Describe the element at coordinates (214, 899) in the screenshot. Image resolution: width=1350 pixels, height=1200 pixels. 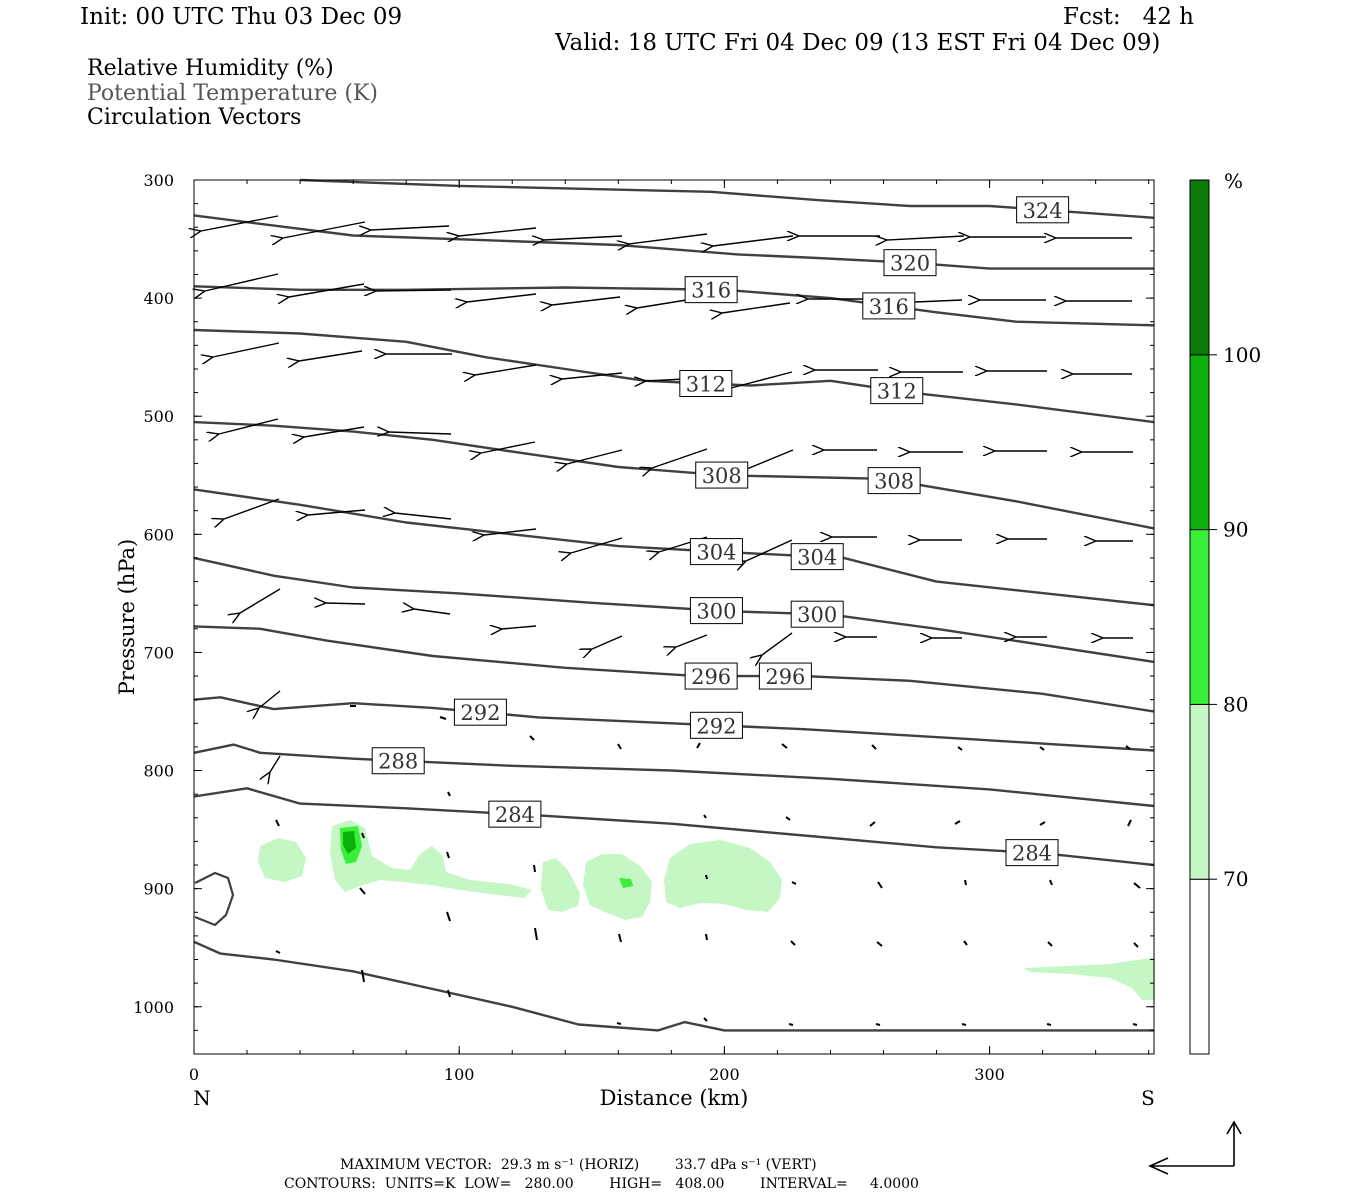
I see `isentrope-closed-contour` at that location.